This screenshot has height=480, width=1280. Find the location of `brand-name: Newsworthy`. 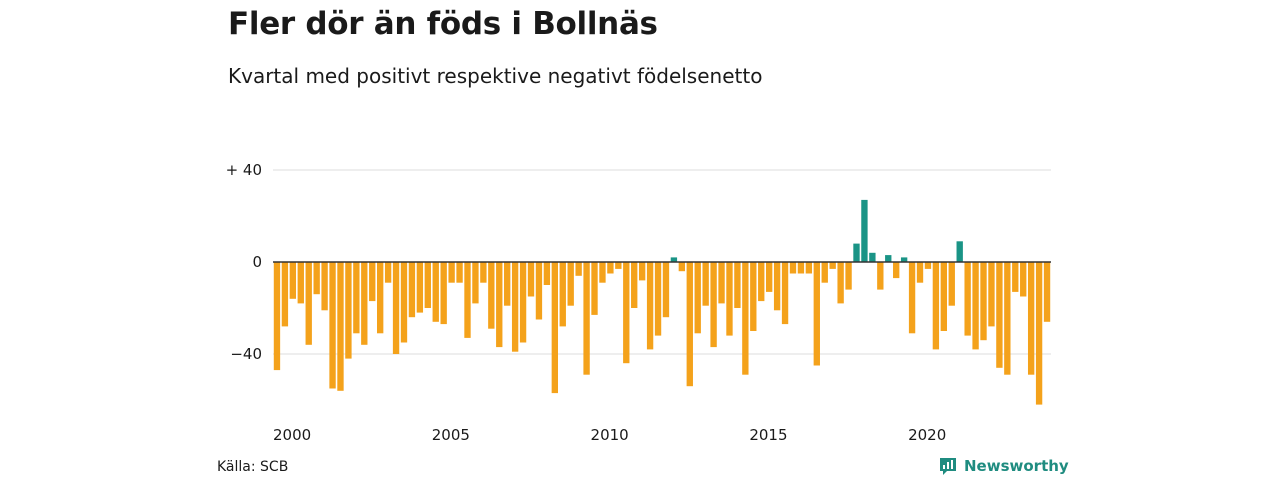

brand-name: Newsworthy is located at coordinates (1016, 466).